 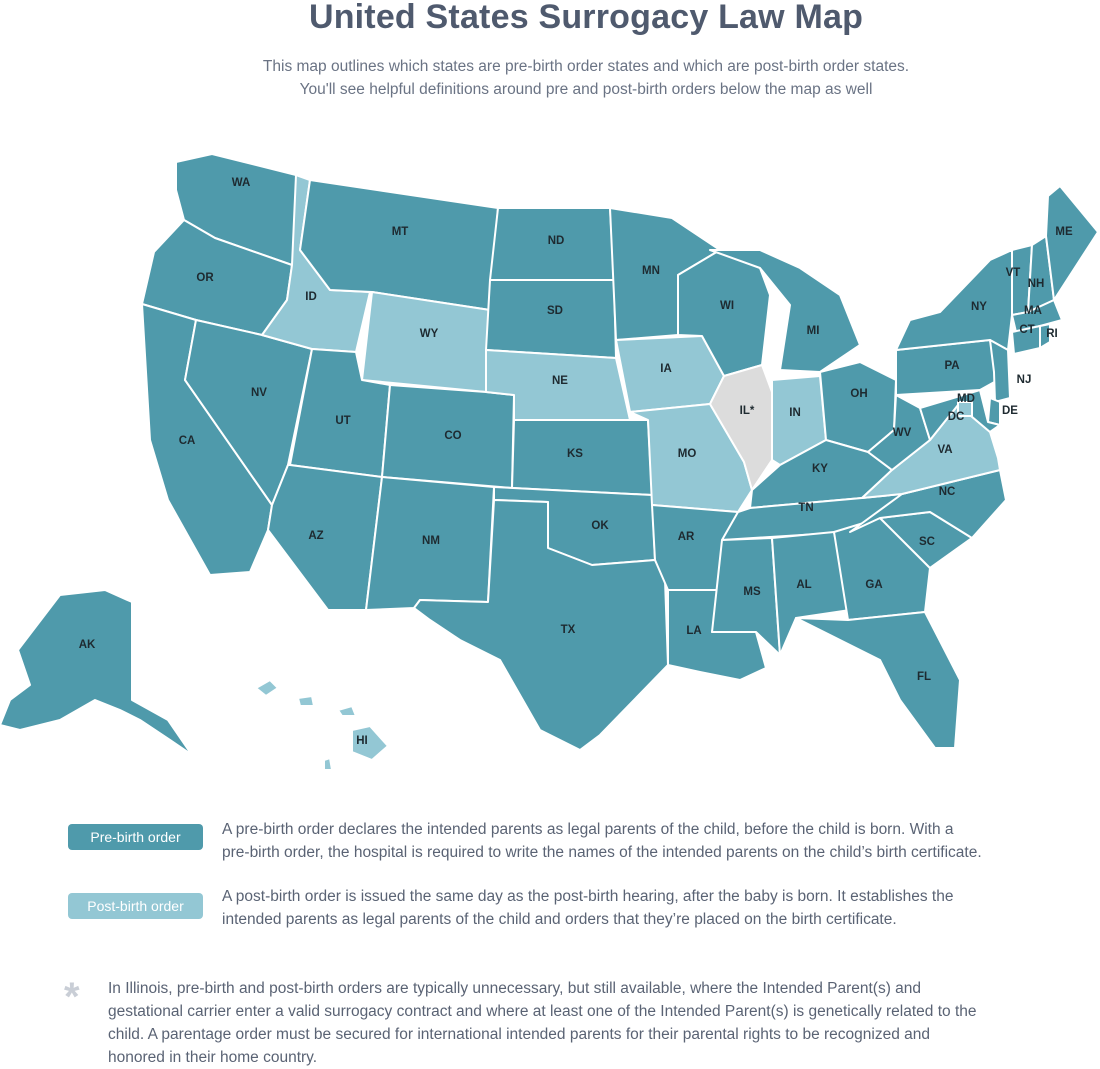 I want to click on state-label-ak: AK, so click(x=87, y=645).